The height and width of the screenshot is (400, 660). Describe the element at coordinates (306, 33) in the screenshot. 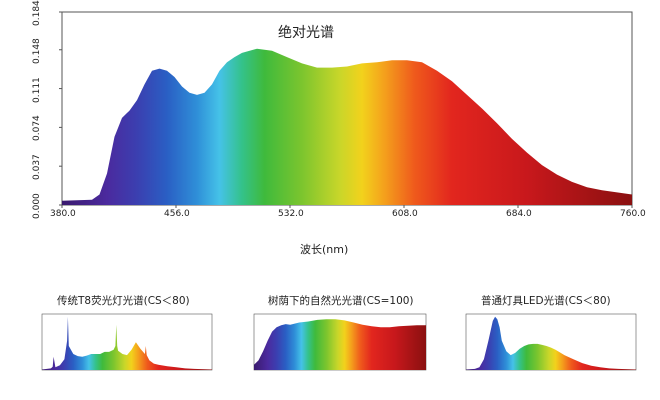

I see `chart-title: 绝对光谱` at that location.